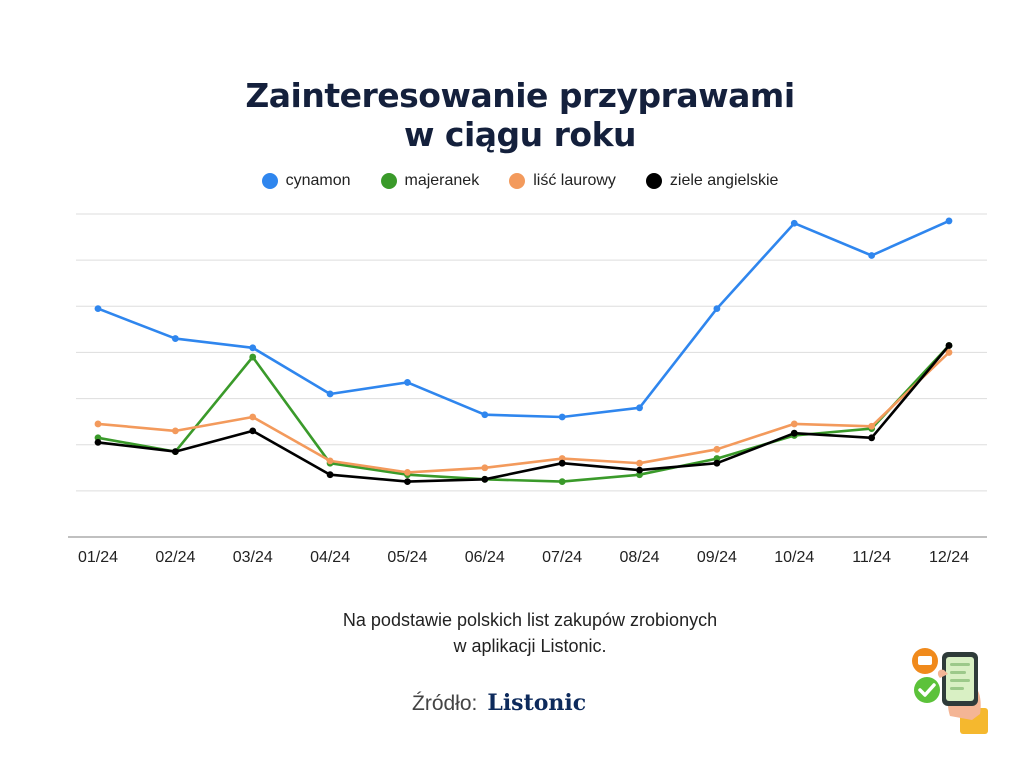 The width and height of the screenshot is (1024, 768). What do you see at coordinates (950, 691) in the screenshot?
I see `hand-holding-phone-with-checklist-icon` at bounding box center [950, 691].